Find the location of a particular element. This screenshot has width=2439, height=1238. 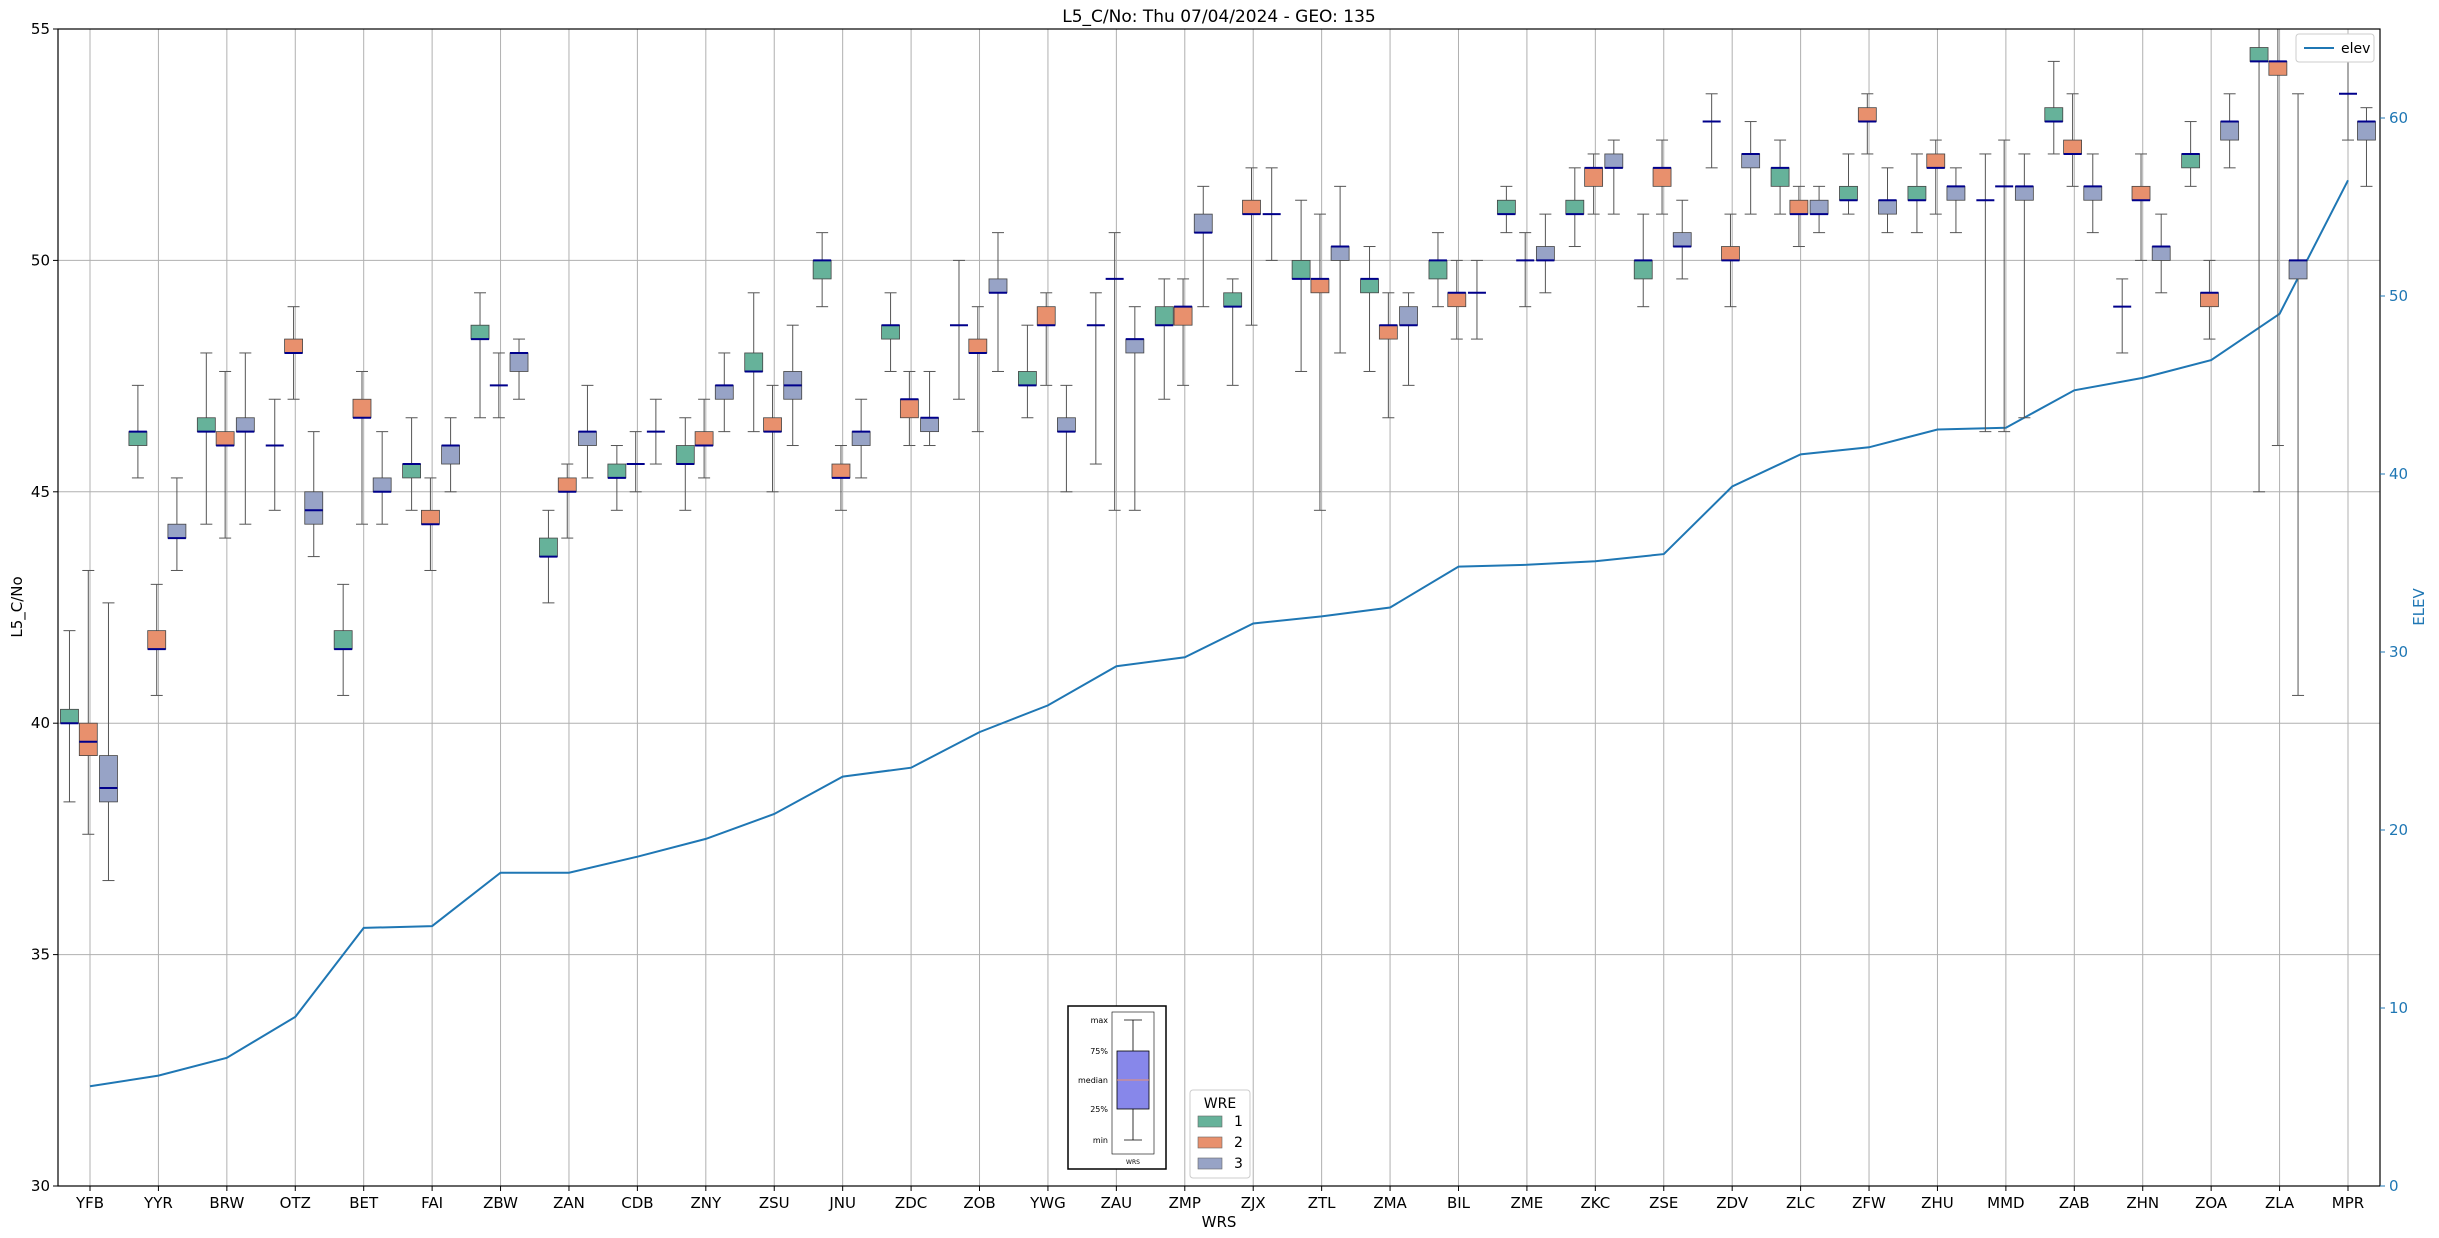

x-tick-label: ZAN is located at coordinates (569, 1203).